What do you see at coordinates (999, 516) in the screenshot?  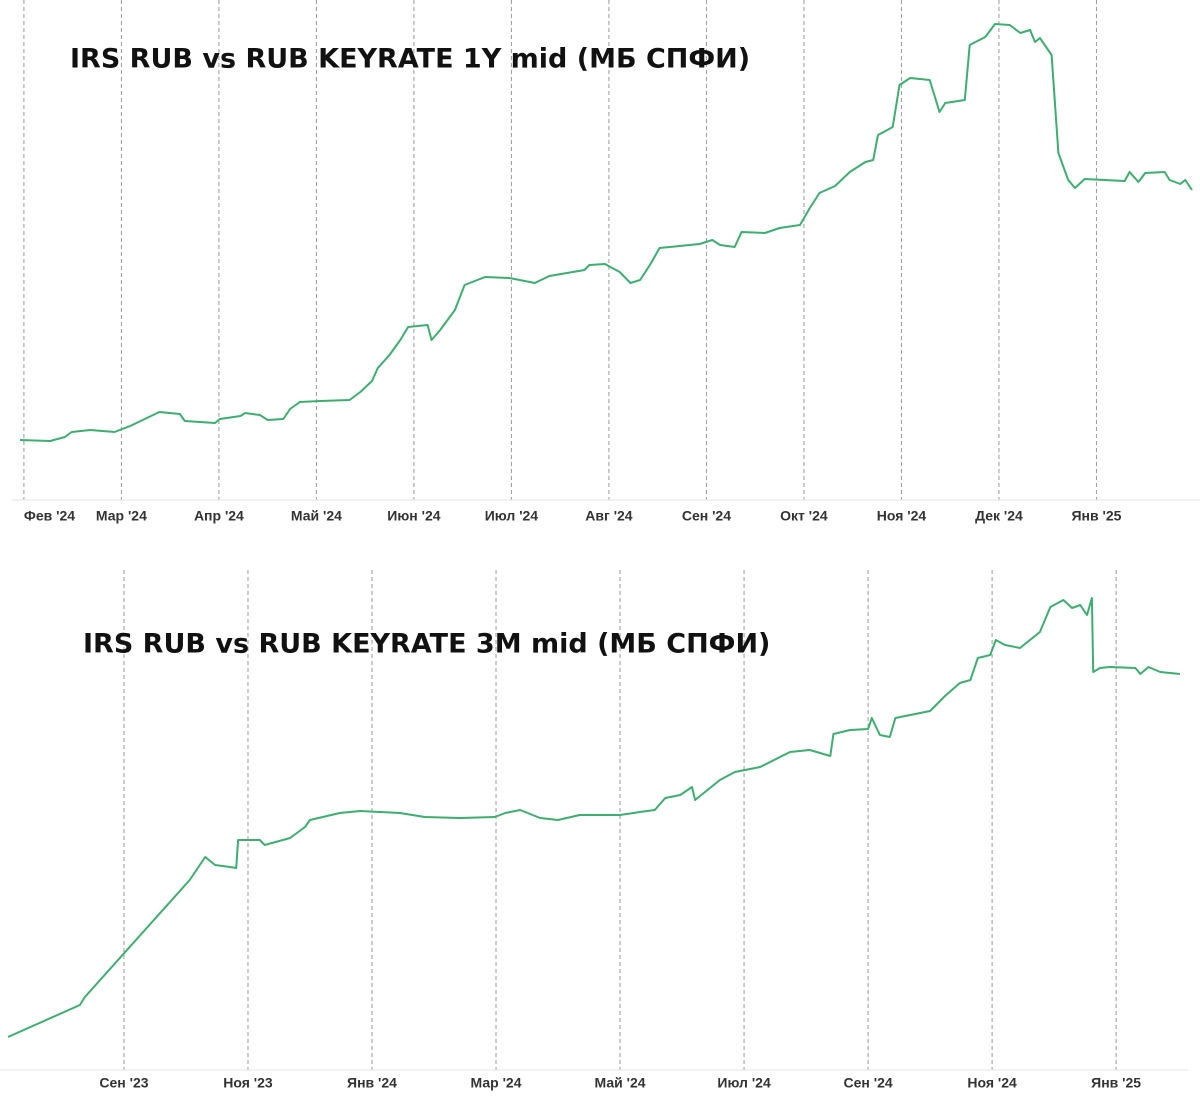 I see `x-tick-label: Дек '24` at bounding box center [999, 516].